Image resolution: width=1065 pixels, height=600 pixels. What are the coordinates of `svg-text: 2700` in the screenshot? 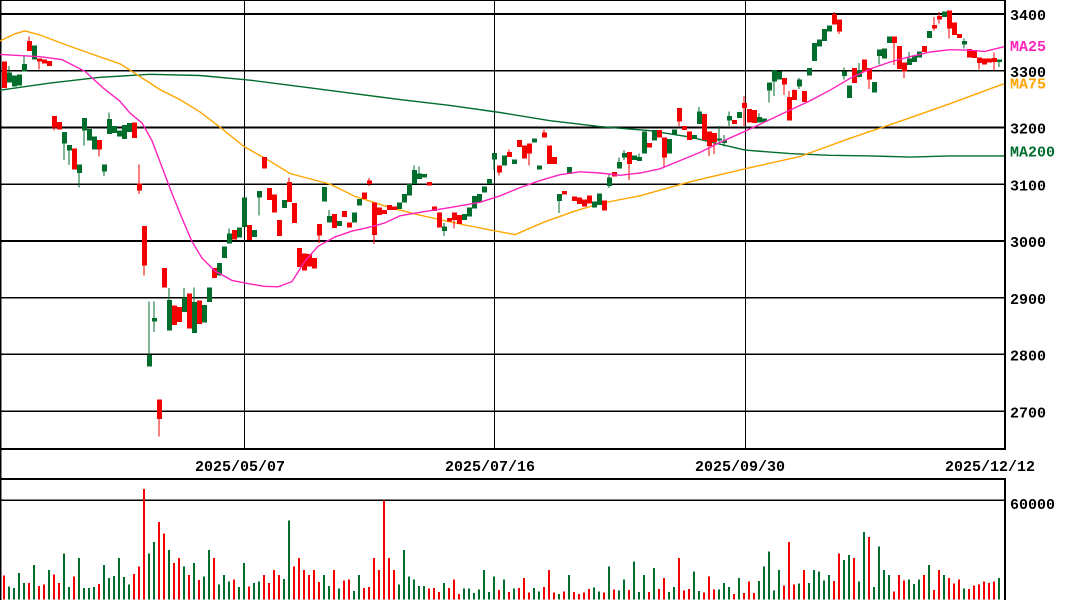 It's located at (1028, 413).